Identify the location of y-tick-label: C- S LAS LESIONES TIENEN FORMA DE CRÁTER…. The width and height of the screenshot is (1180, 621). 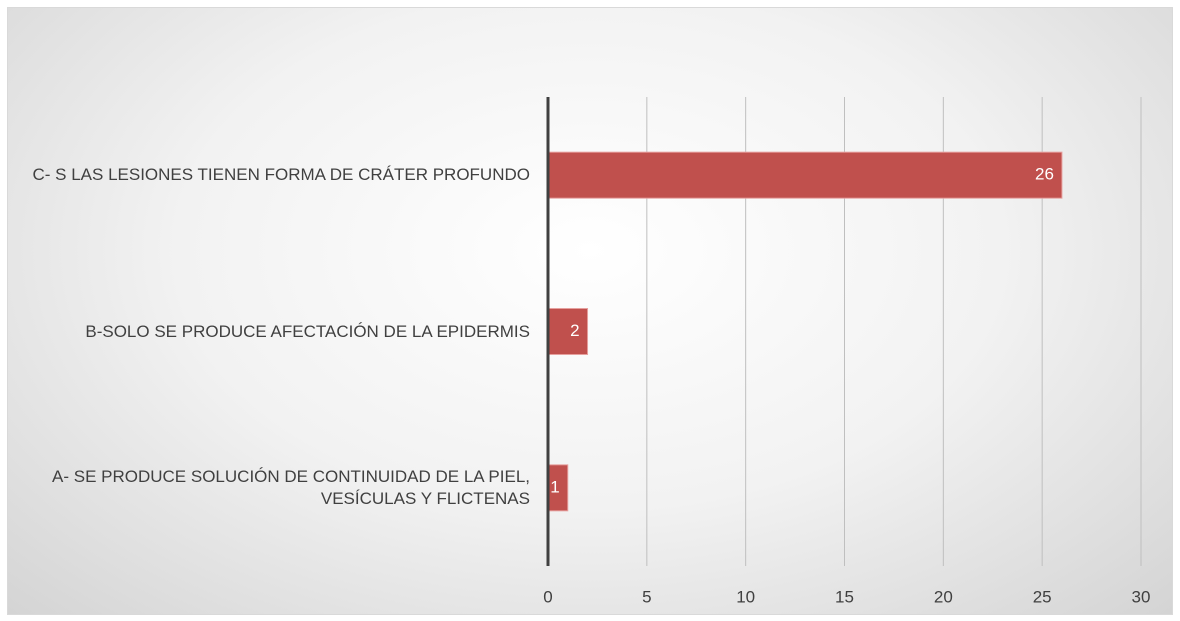
(281, 175).